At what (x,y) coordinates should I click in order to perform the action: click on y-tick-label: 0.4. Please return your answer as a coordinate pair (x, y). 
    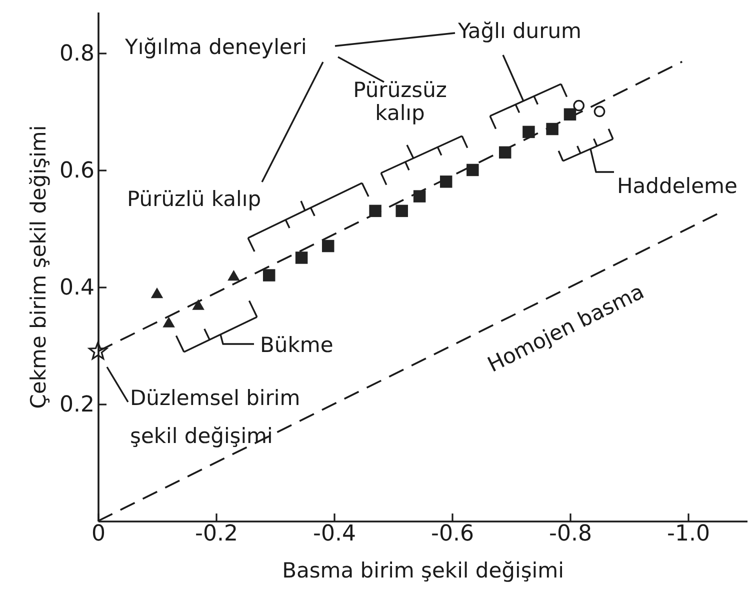
    Looking at the image, I should click on (77, 287).